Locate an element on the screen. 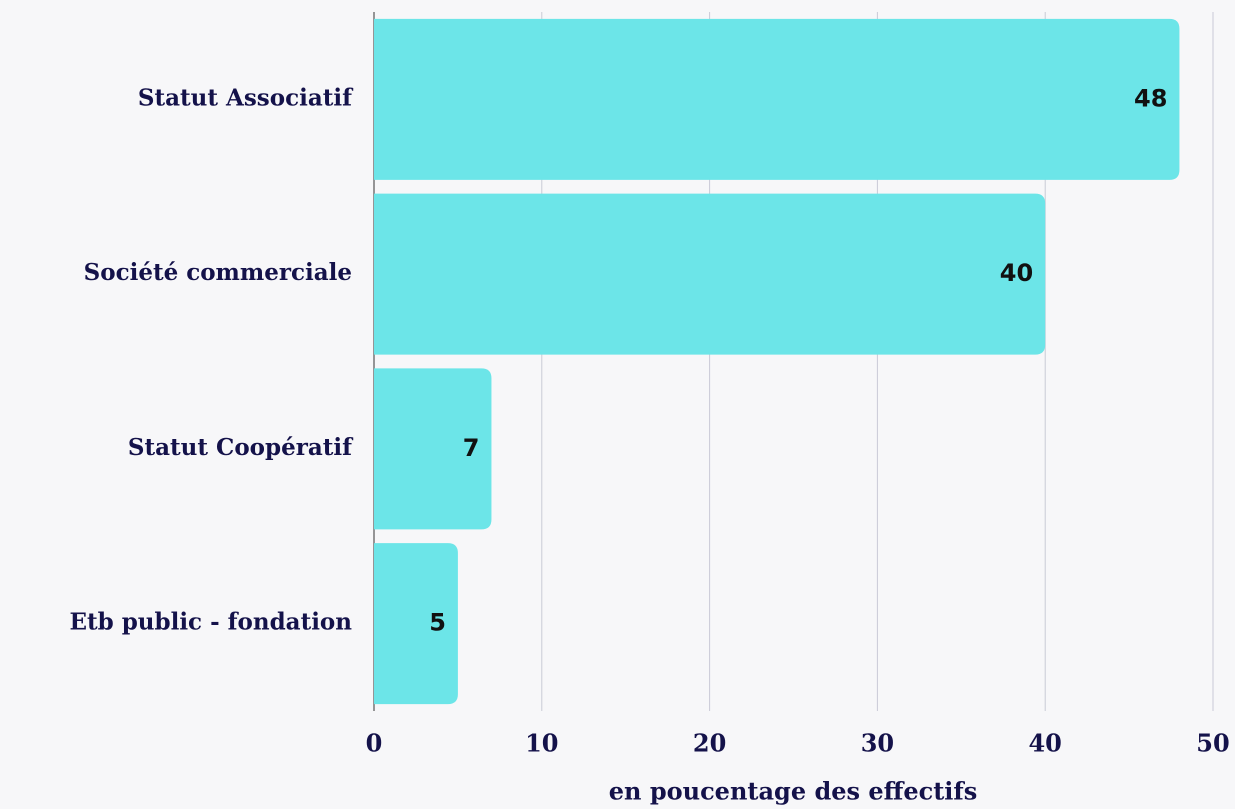 This screenshot has width=1235, height=809. x-axis-label: en poucentage des effectifs is located at coordinates (793, 791).